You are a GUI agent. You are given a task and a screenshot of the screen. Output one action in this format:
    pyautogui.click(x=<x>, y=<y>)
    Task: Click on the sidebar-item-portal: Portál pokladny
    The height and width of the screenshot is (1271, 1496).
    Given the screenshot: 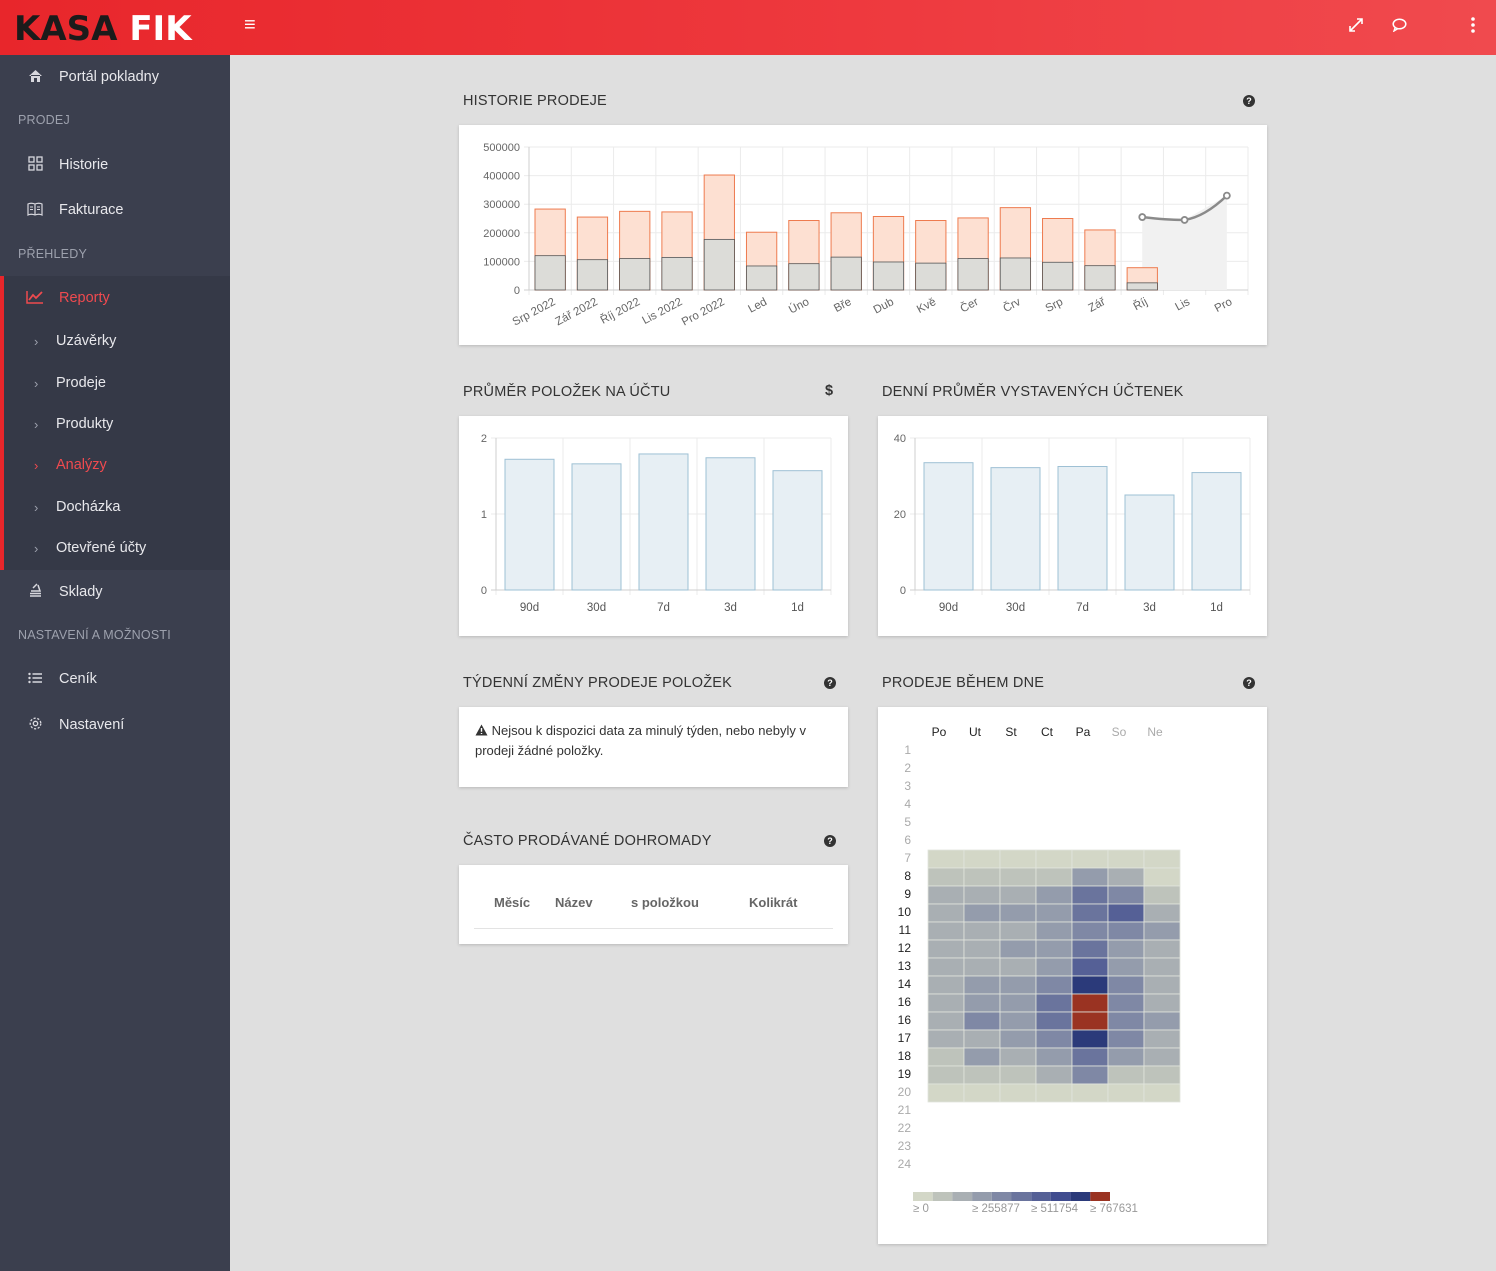 What is the action you would take?
    pyautogui.click(x=115, y=77)
    